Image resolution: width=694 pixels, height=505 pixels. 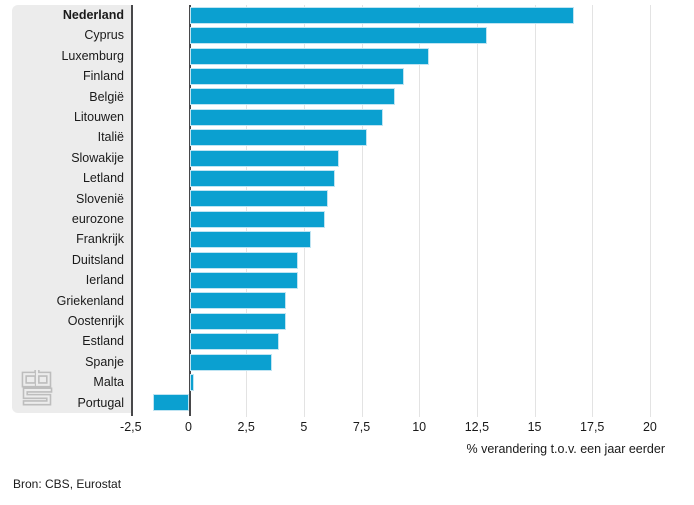 What do you see at coordinates (309, 56) in the screenshot?
I see `bar-luxemburg` at bounding box center [309, 56].